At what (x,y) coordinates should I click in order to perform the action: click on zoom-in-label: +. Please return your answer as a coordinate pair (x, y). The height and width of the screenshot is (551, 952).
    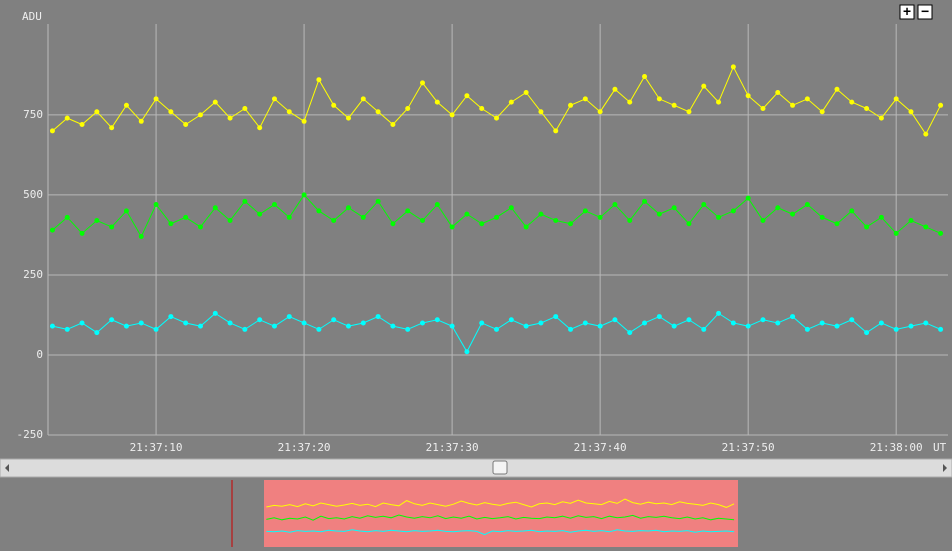
    Looking at the image, I should click on (907, 12).